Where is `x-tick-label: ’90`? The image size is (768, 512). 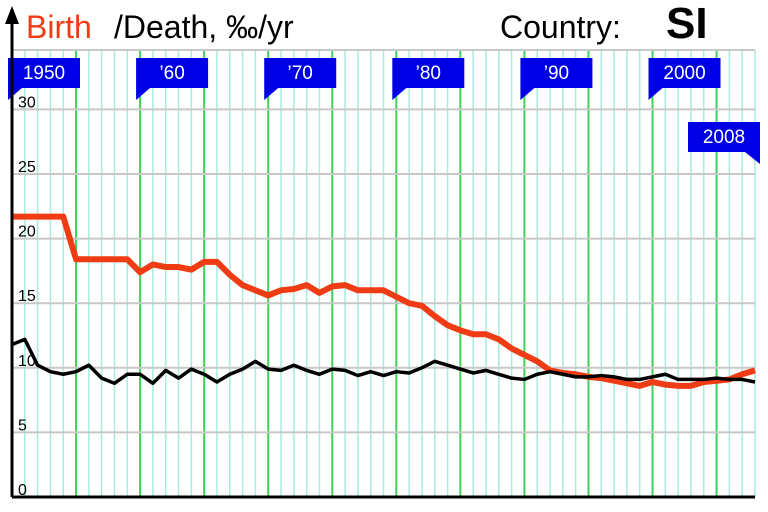
x-tick-label: ’90 is located at coordinates (556, 73).